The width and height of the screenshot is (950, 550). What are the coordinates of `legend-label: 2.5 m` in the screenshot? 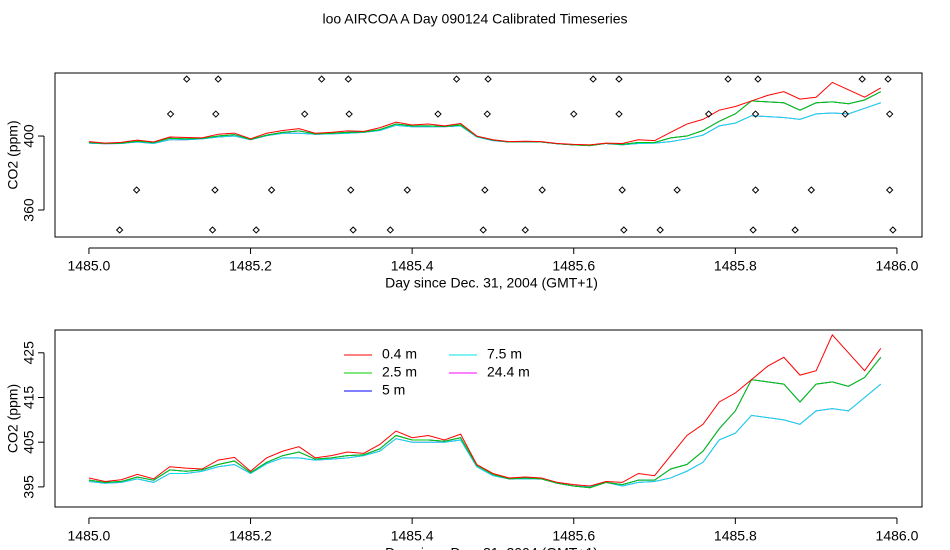 It's located at (399, 372).